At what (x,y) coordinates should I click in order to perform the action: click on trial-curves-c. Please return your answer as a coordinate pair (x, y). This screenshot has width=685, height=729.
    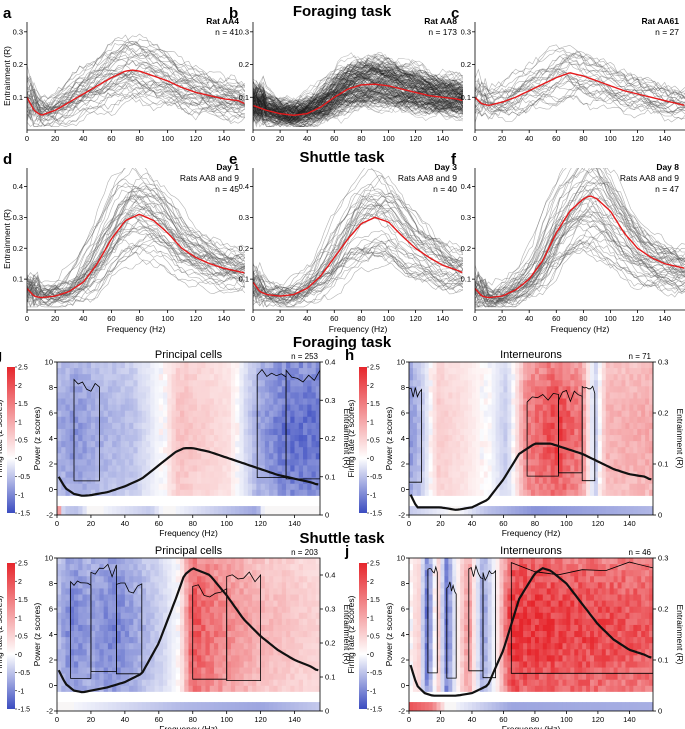
    Looking at the image, I should click on (580, 83).